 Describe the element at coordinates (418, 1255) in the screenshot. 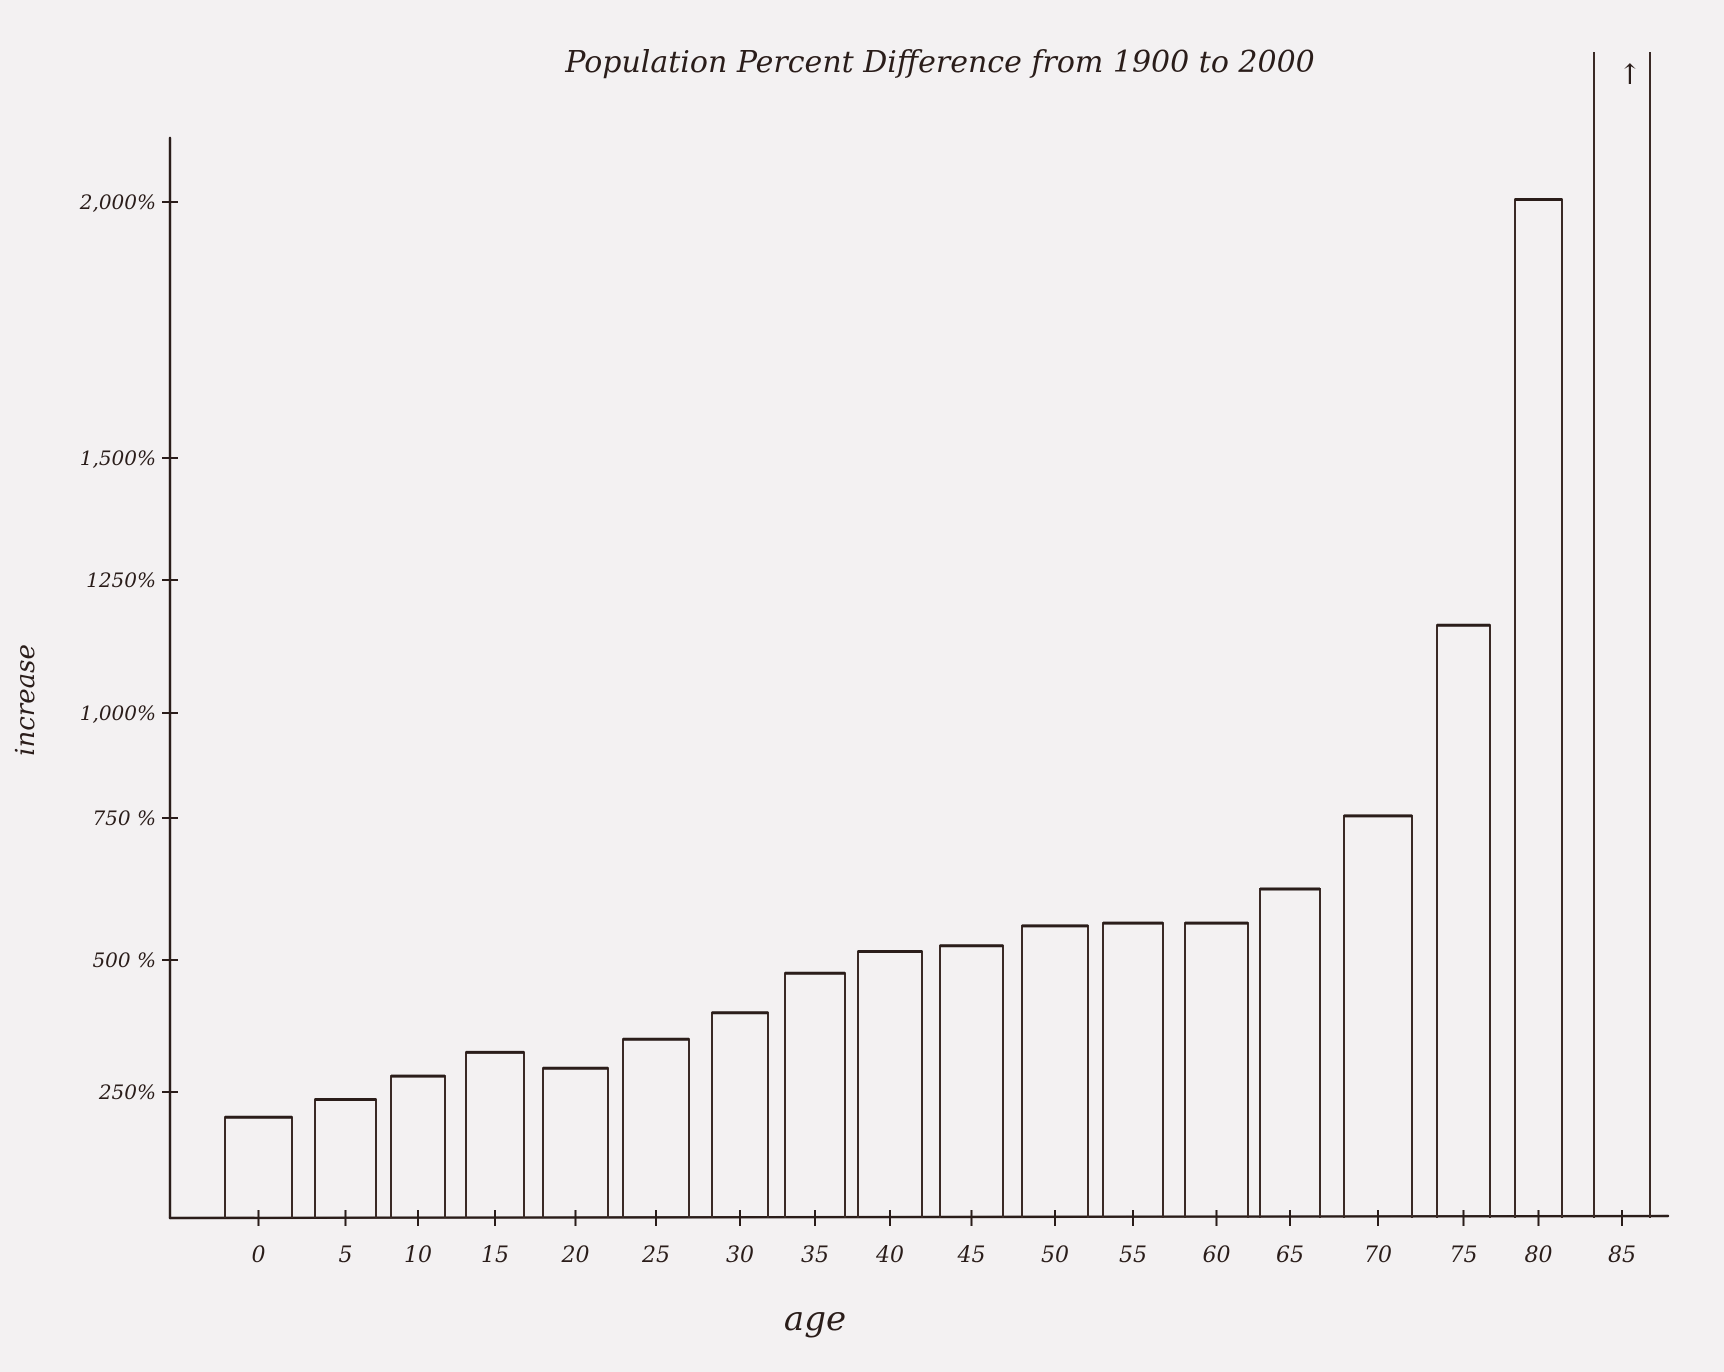

I see `x-tick-label-10: 10` at that location.